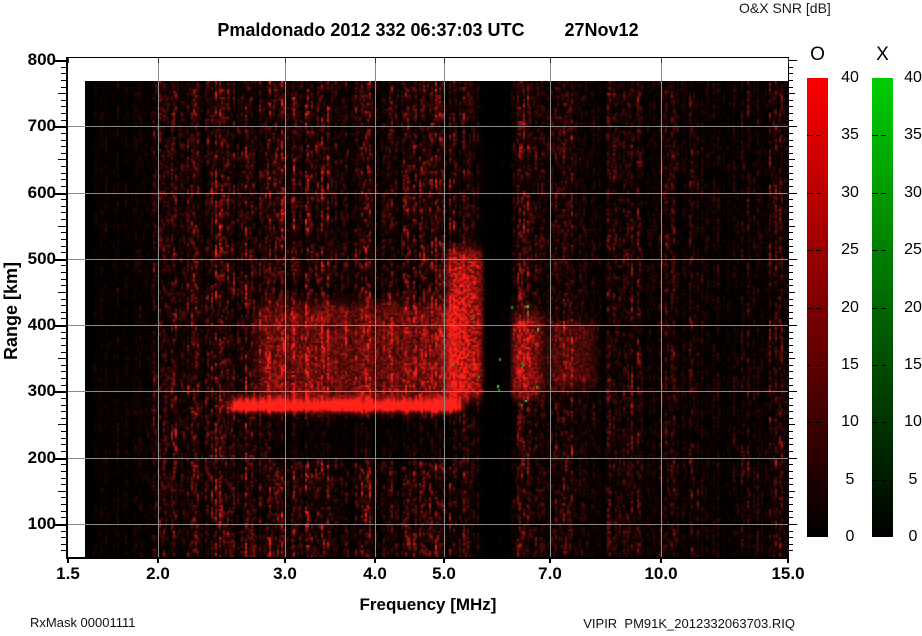 The height and width of the screenshot is (636, 922). What do you see at coordinates (41, 457) in the screenshot?
I see `y-tick-label: 200` at bounding box center [41, 457].